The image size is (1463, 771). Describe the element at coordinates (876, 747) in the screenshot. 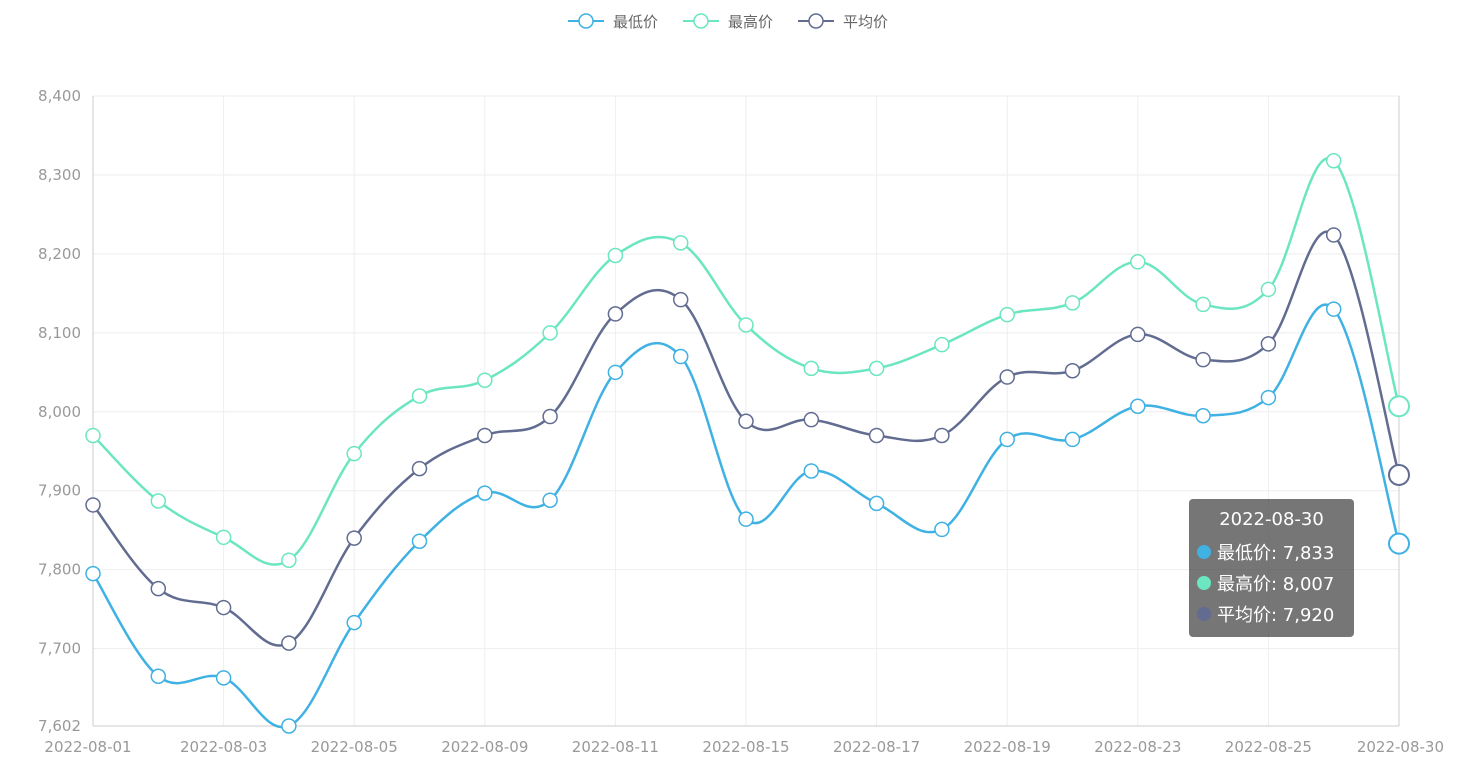

I see `x-tick-label: 2022-08-17` at that location.